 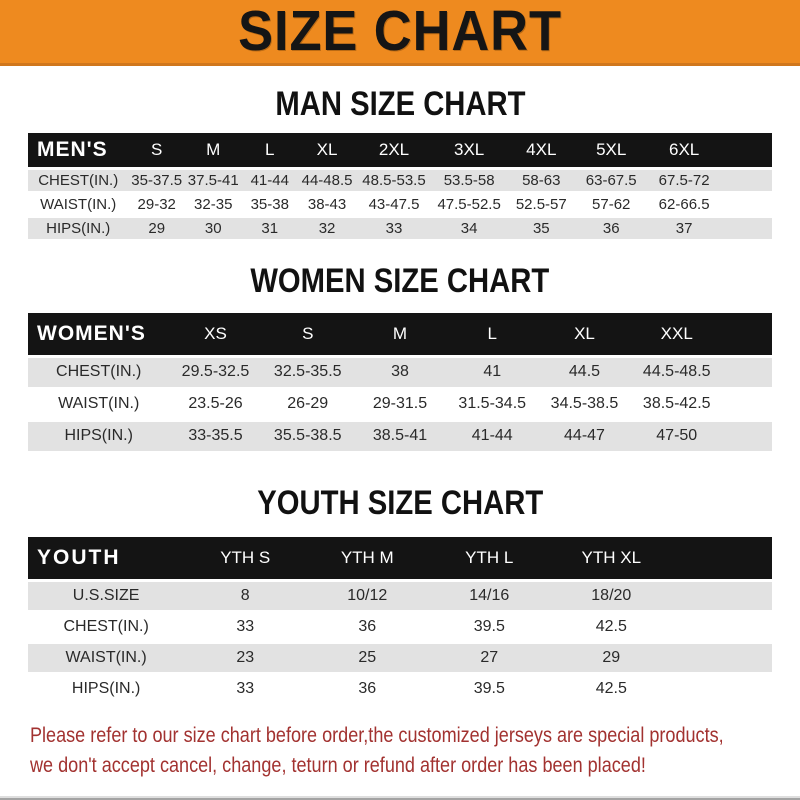 What do you see at coordinates (400, 281) in the screenshot?
I see `women-section-title-text: WOMEN SIZE CHART` at bounding box center [400, 281].